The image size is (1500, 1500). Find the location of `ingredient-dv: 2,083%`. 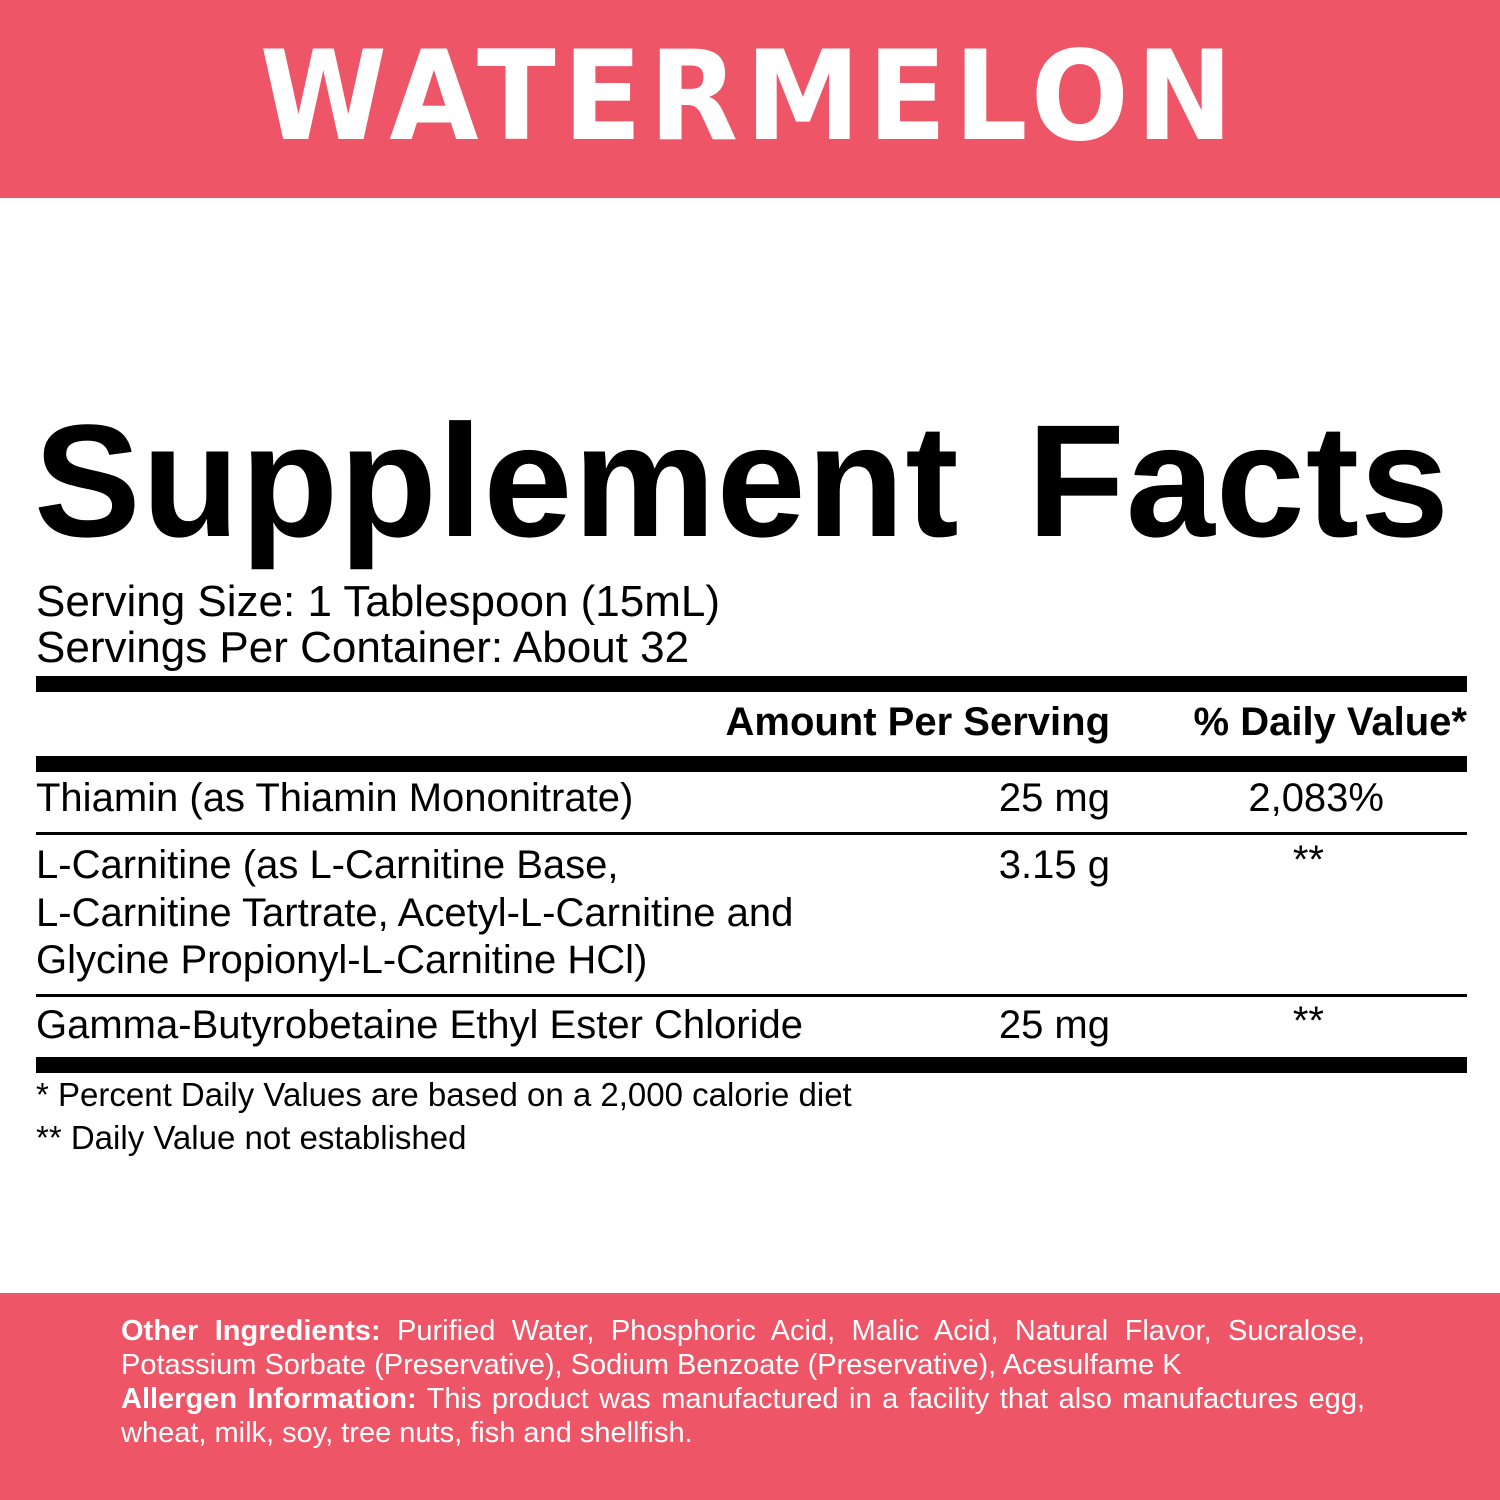

ingredient-dv: 2,083% is located at coordinates (1316, 798).